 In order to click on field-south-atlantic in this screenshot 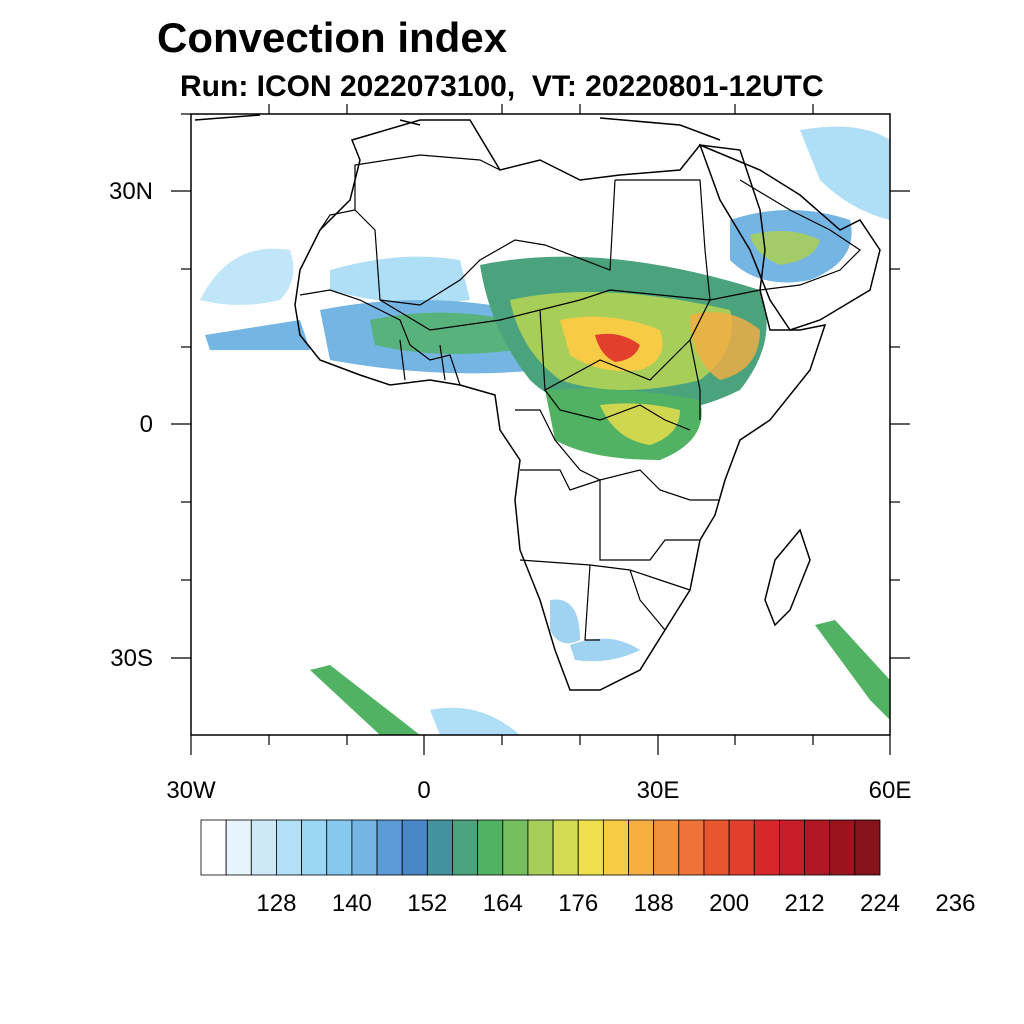, I will do `click(365, 700)`.